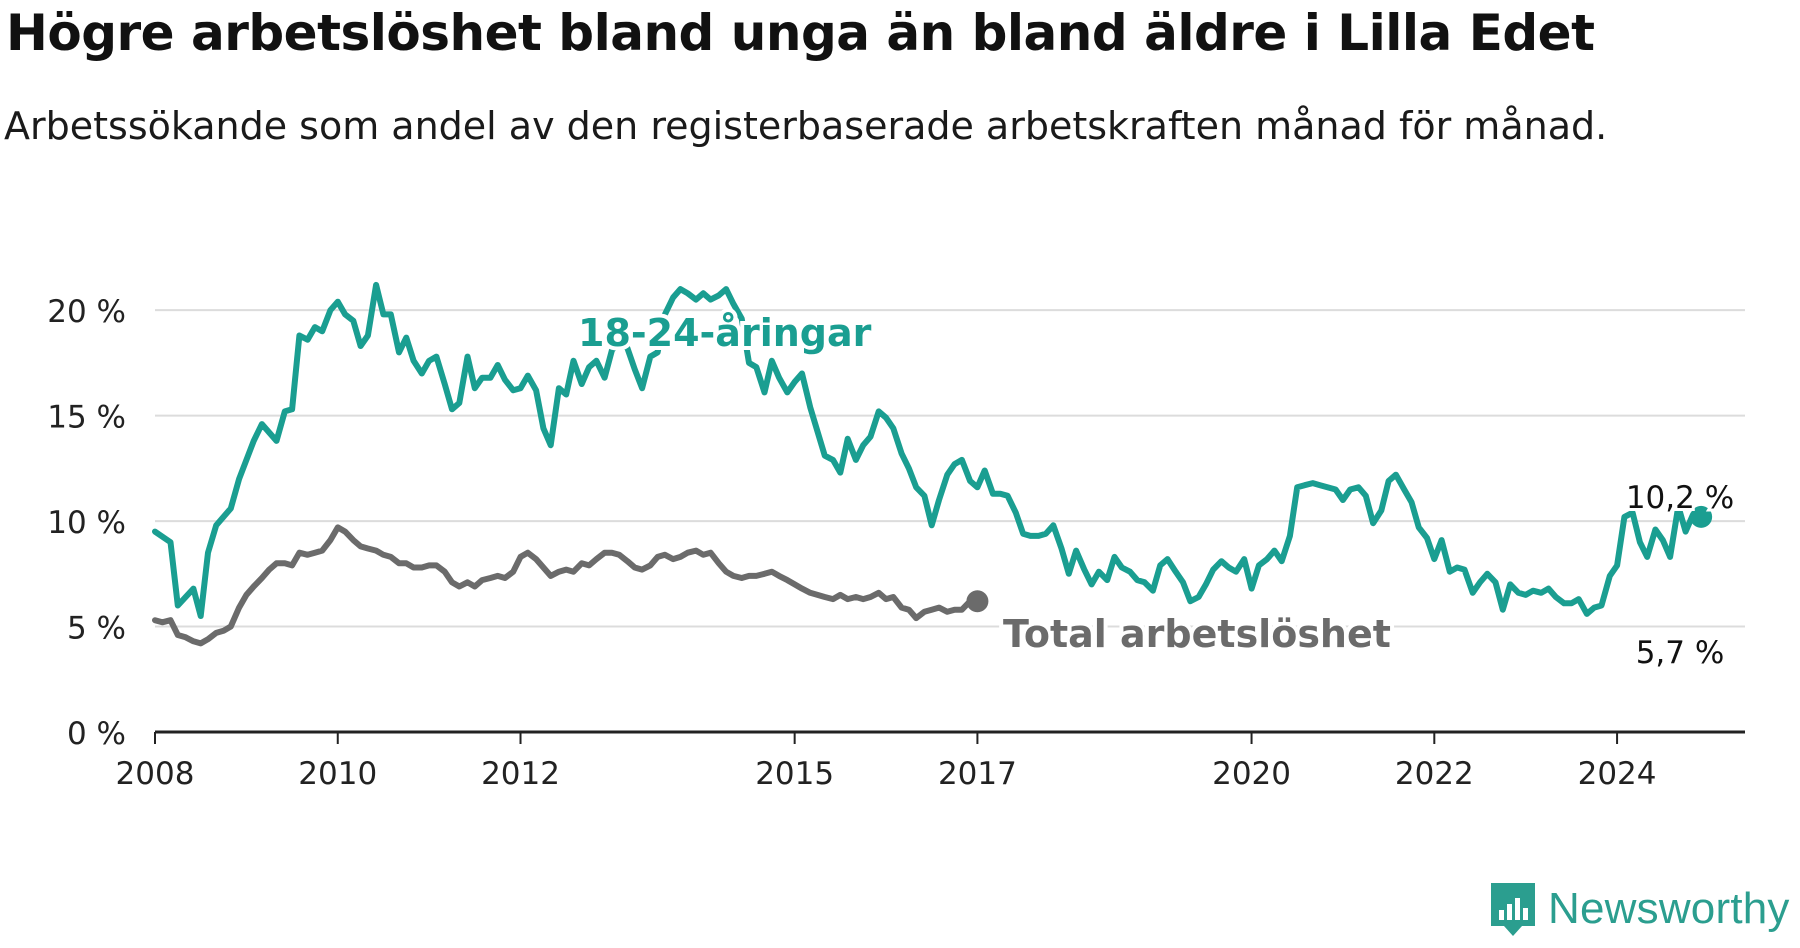 Image resolution: width=1800 pixels, height=948 pixels. What do you see at coordinates (1617, 774) in the screenshot?
I see `x-tick-label: 2024` at bounding box center [1617, 774].